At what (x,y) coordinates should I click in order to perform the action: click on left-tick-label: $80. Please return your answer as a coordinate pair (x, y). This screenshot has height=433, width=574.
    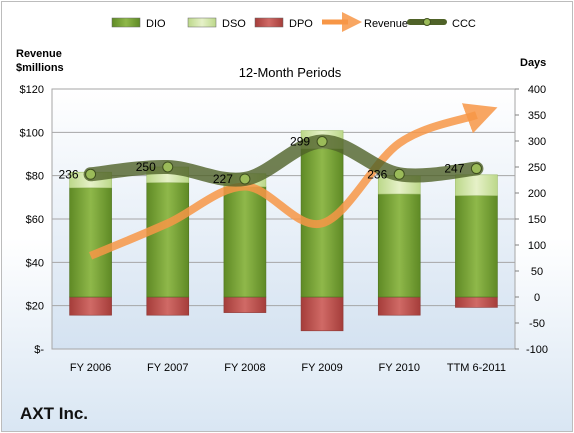
    Looking at the image, I should click on (35, 177).